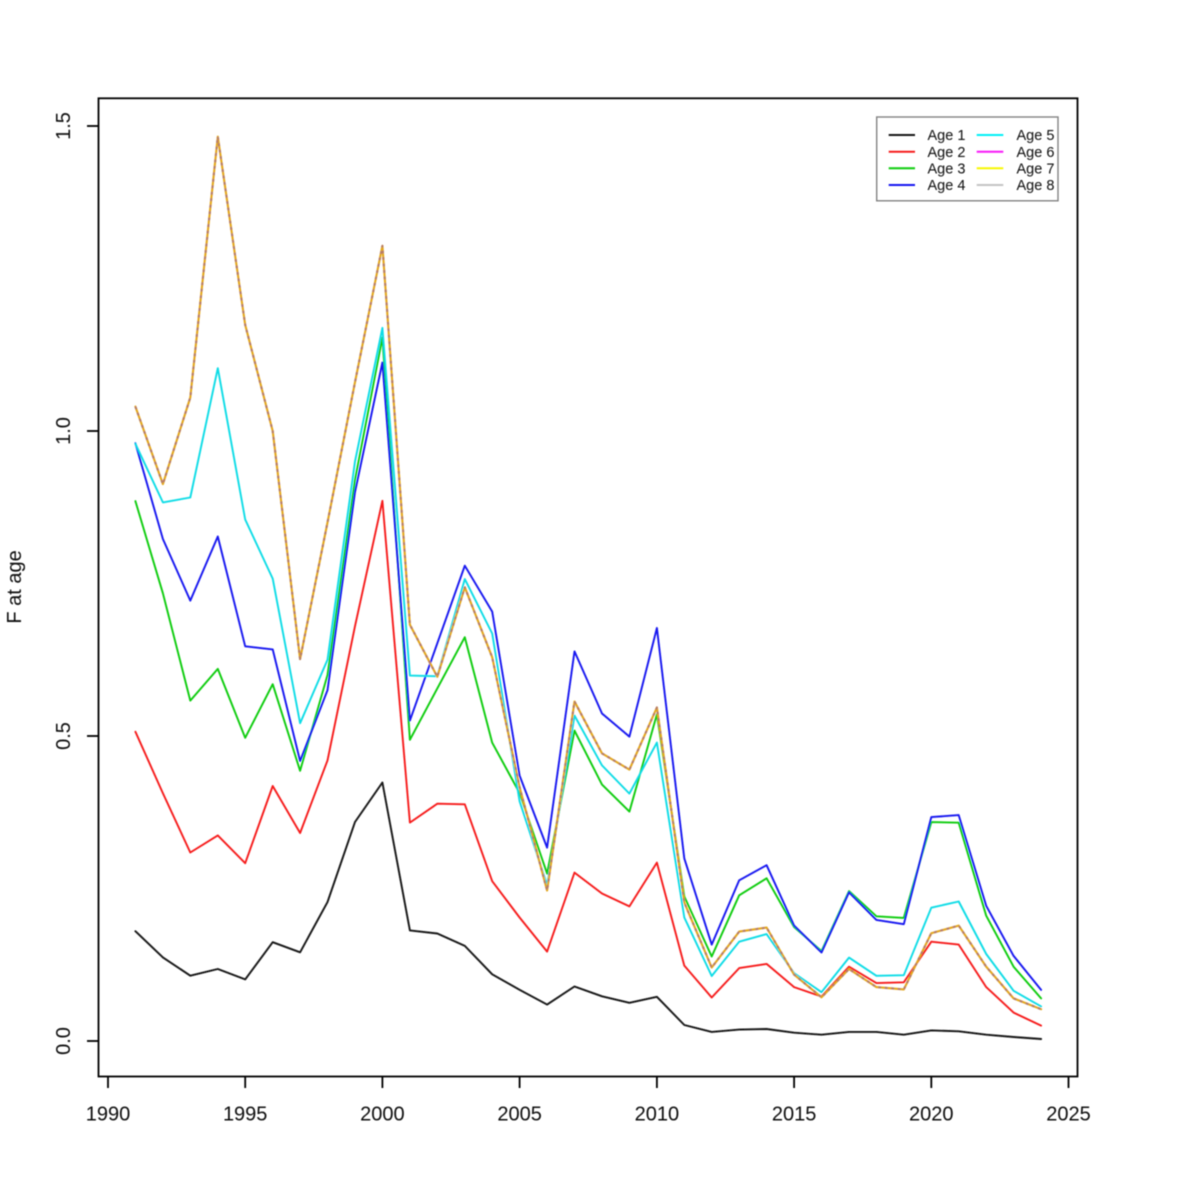 The height and width of the screenshot is (1200, 1200). Describe the element at coordinates (15, 586) in the screenshot. I see `svg-text: F at age` at that location.